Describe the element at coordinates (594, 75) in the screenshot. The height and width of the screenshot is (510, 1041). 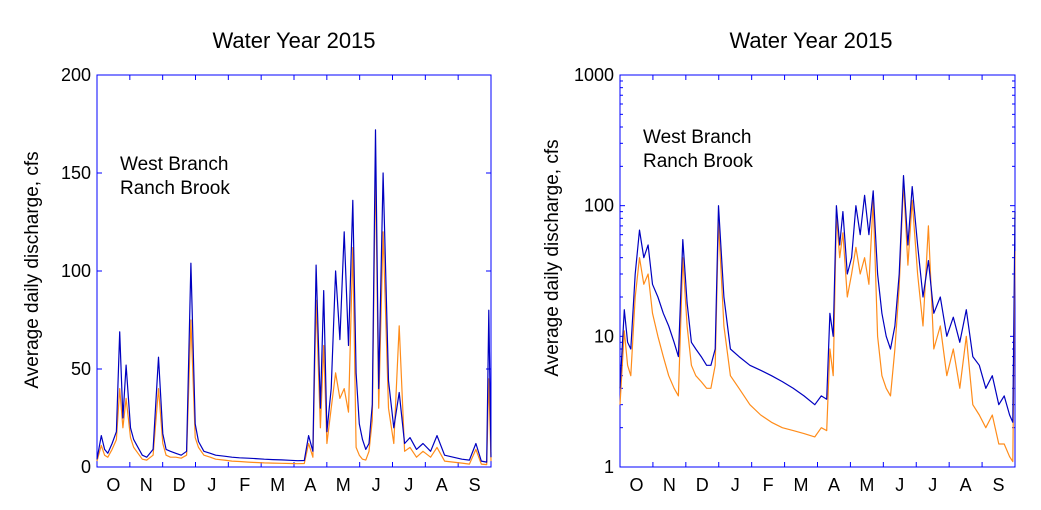
I see `y-tick-label: 1000` at that location.